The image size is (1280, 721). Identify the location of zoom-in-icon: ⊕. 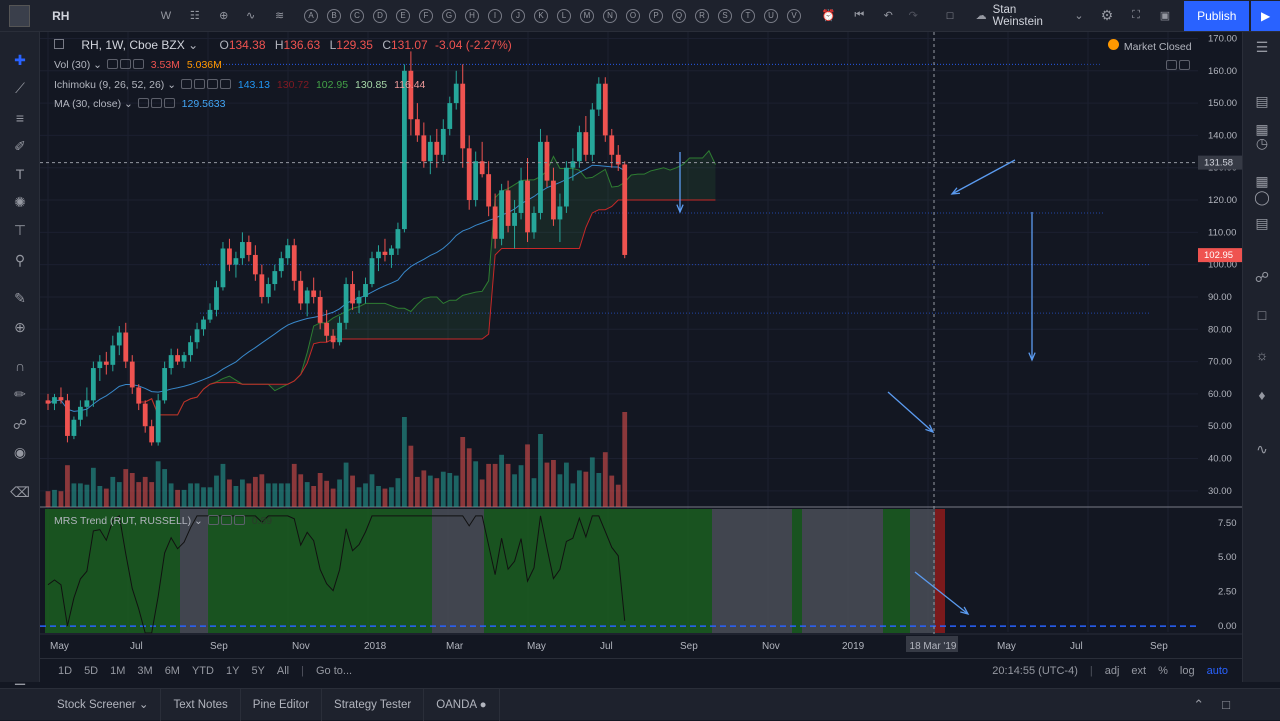
(20, 327).